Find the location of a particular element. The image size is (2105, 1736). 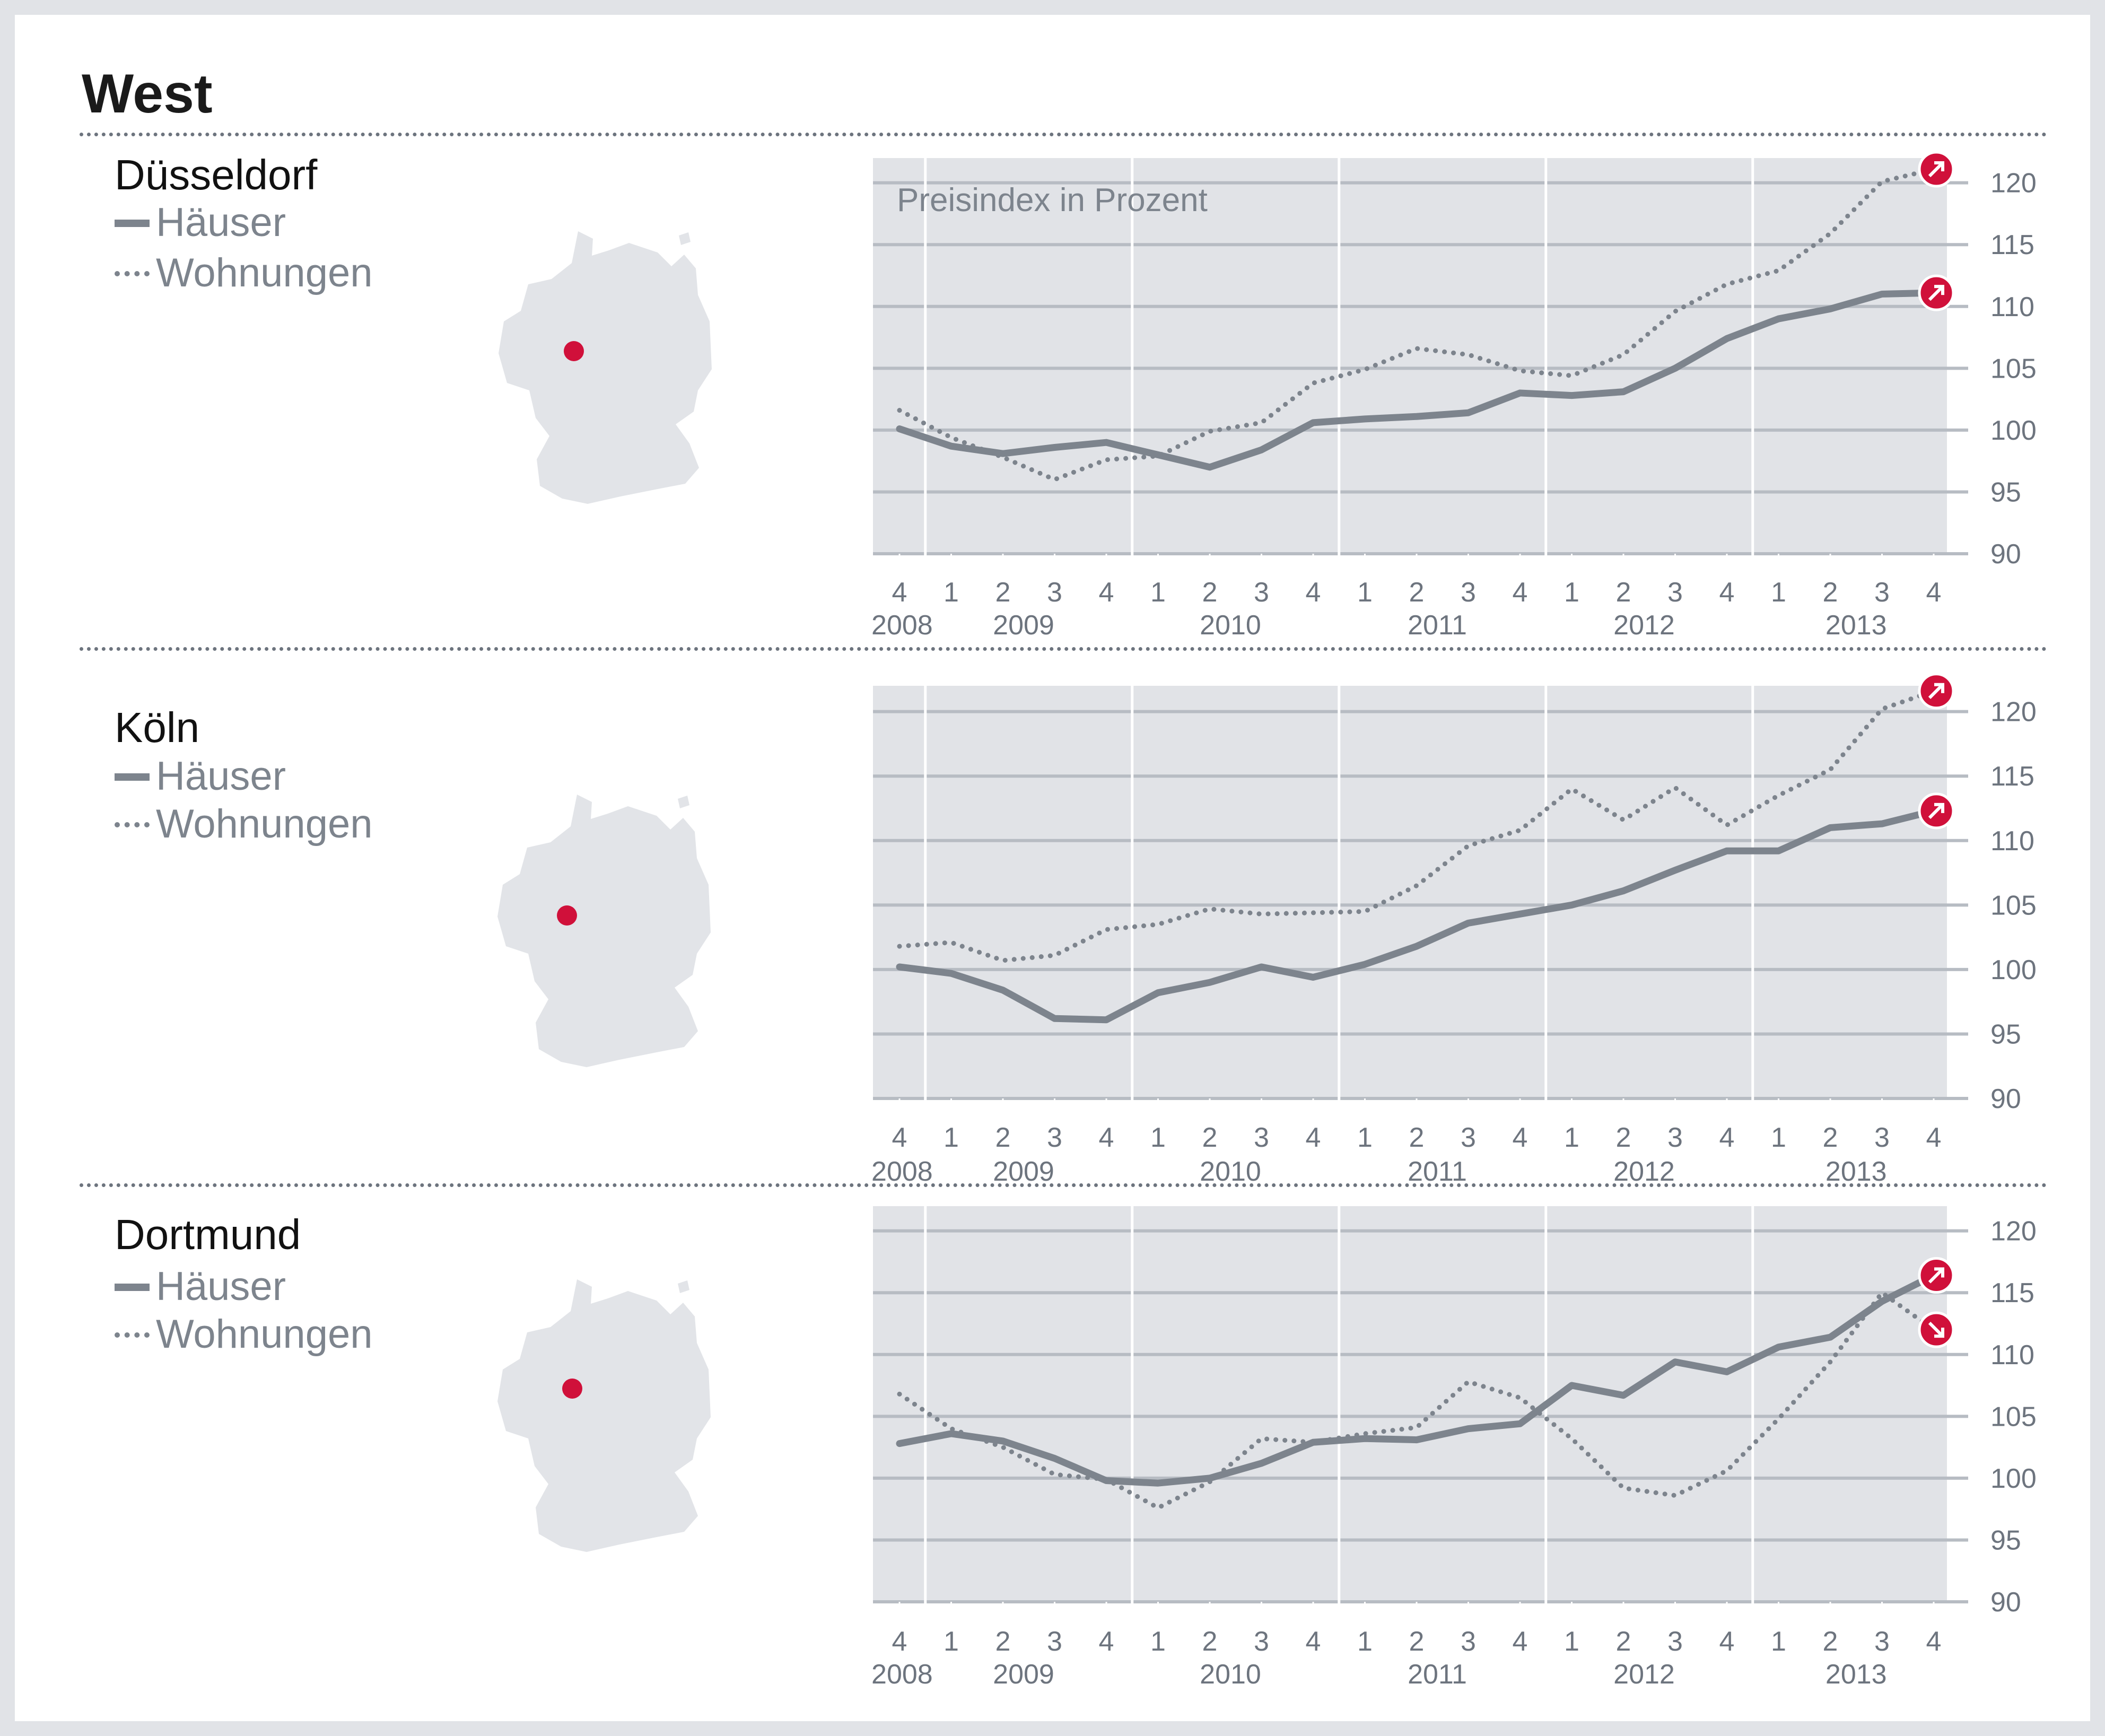

y-tick-label: 100 is located at coordinates (2014, 430).